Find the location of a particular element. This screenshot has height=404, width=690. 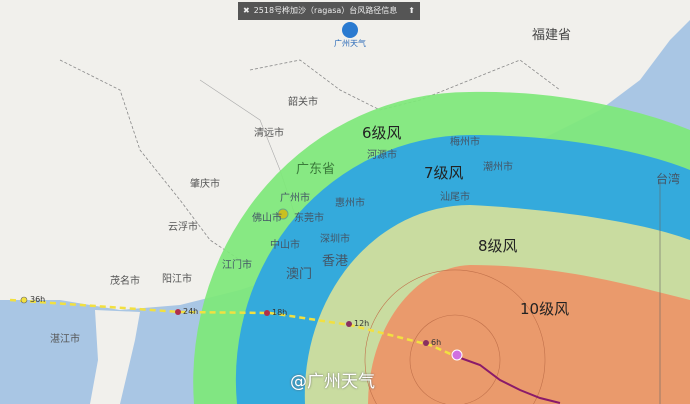

city-label: 澳门 is located at coordinates (299, 274).